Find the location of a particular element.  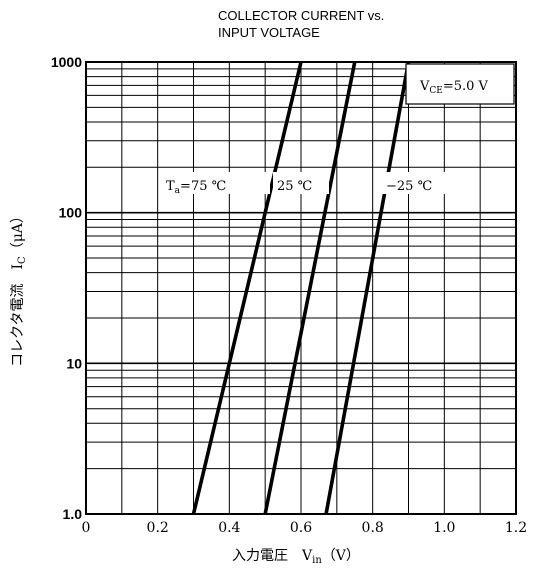

label-75-text: =75 ℃ is located at coordinates (203, 186).